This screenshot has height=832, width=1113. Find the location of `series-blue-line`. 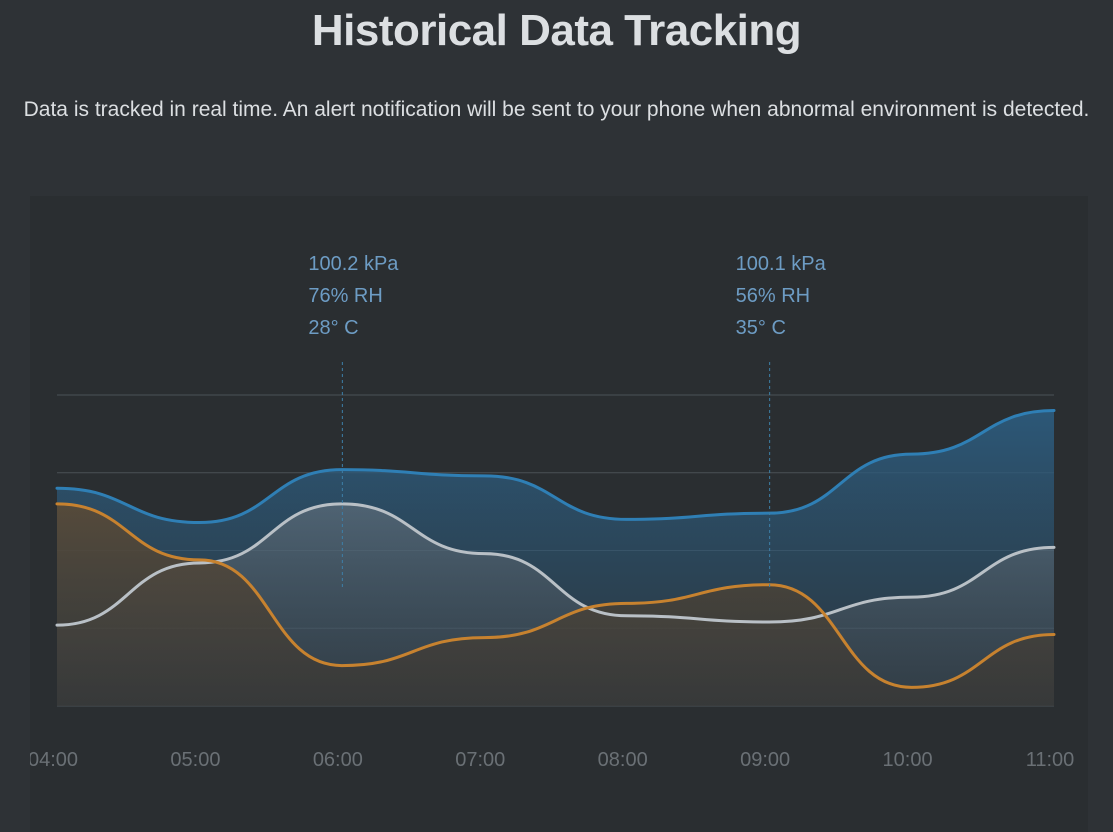

series-blue-line is located at coordinates (555, 467).